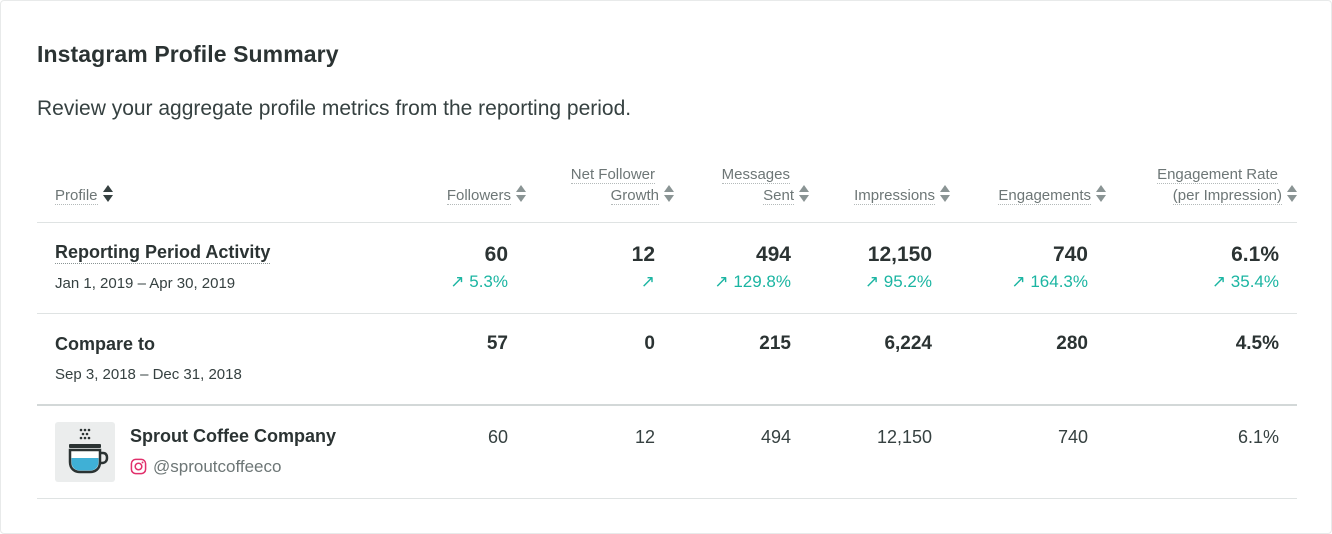 This screenshot has height=534, width=1332. I want to click on compare-messages-sent: 215, so click(775, 343).